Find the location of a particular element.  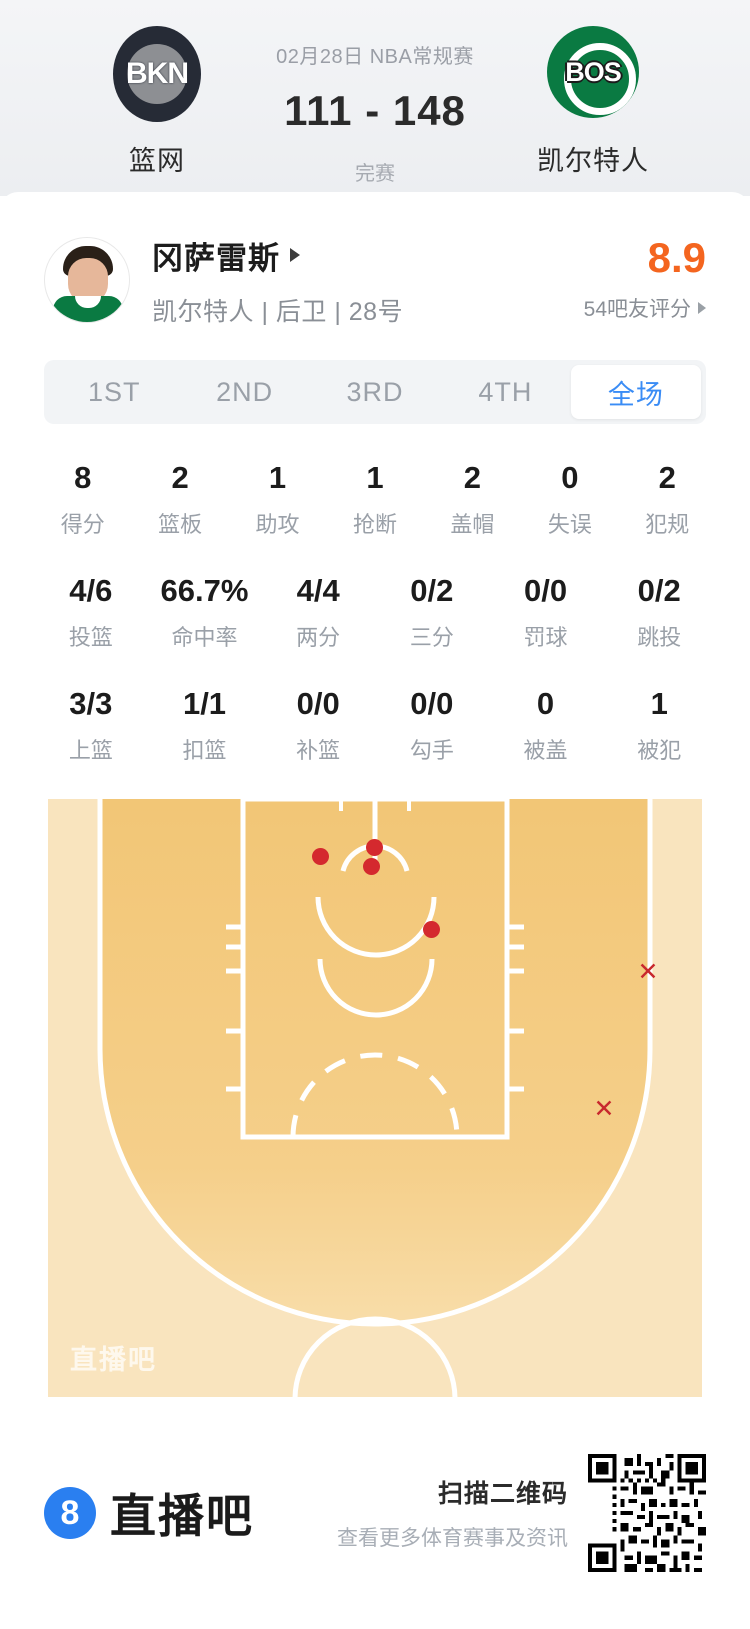

qr-code-icon is located at coordinates (647, 1513).